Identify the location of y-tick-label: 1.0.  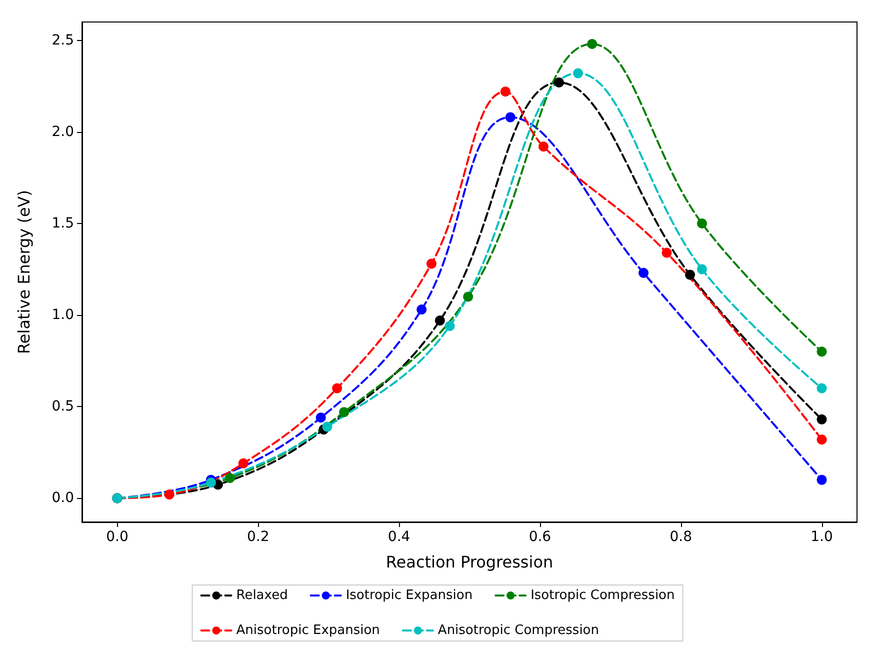
(63, 315).